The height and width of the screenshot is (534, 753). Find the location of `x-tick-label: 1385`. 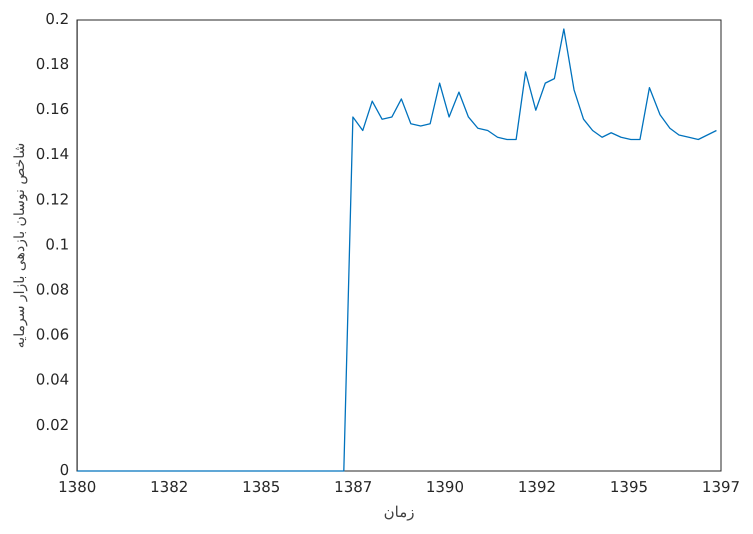

x-tick-label: 1385 is located at coordinates (261, 487).